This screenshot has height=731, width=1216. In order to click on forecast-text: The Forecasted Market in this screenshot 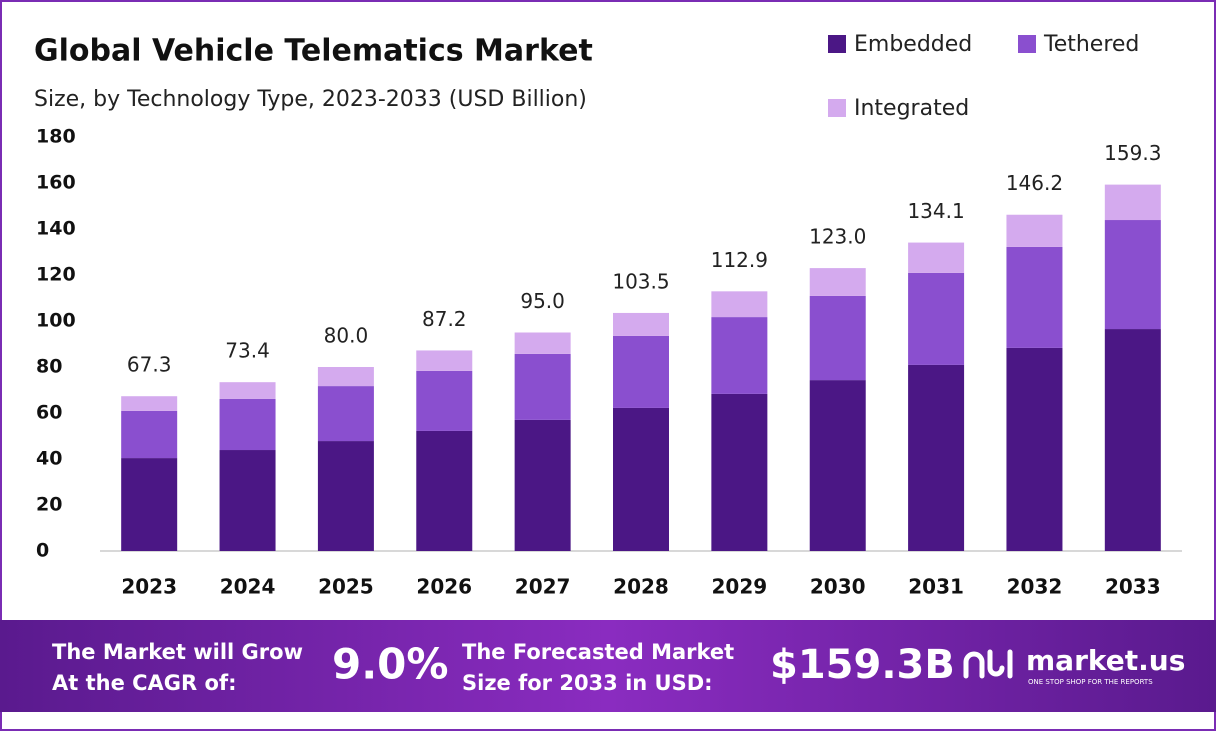, I will do `click(598, 652)`.